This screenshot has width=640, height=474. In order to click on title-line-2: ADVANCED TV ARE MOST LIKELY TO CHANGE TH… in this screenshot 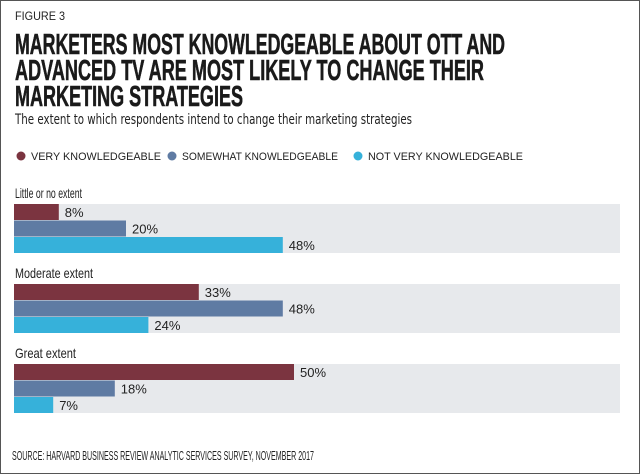, I will do `click(249, 71)`.